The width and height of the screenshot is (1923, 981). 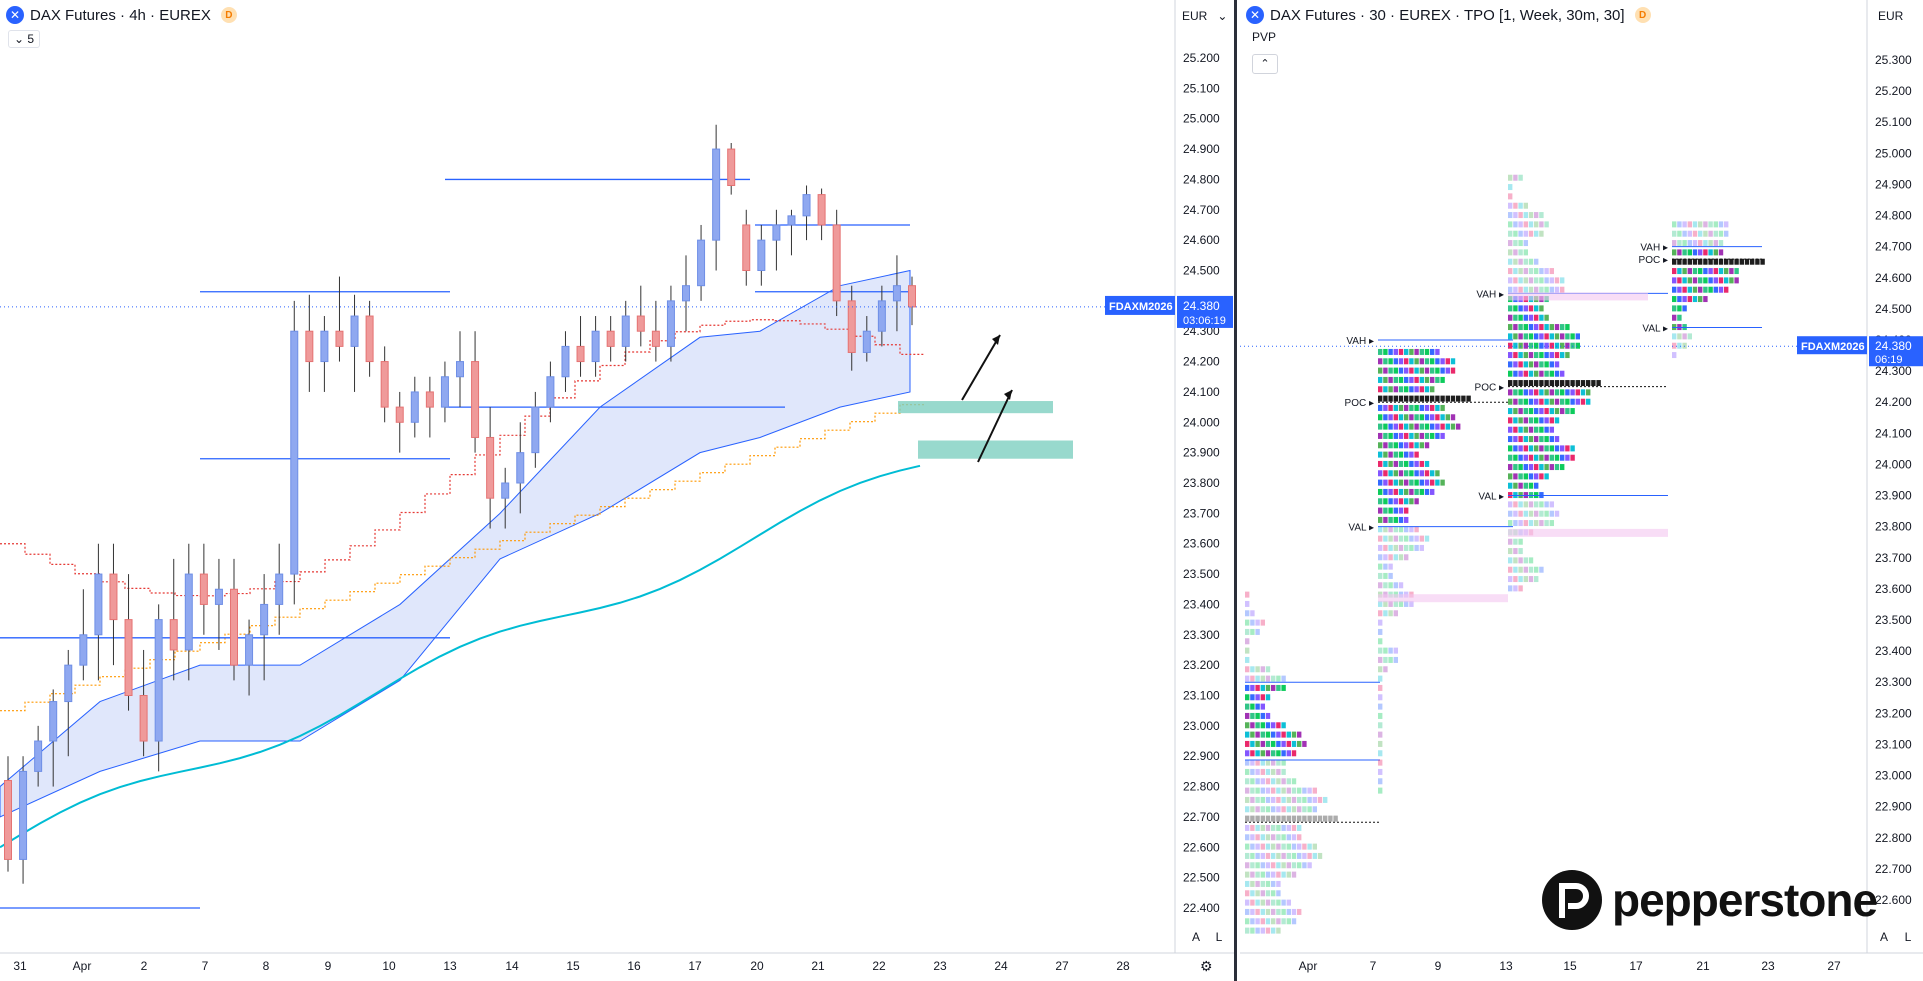 What do you see at coordinates (1206, 966) in the screenshot?
I see `settings-gear-icon: ⚙` at bounding box center [1206, 966].